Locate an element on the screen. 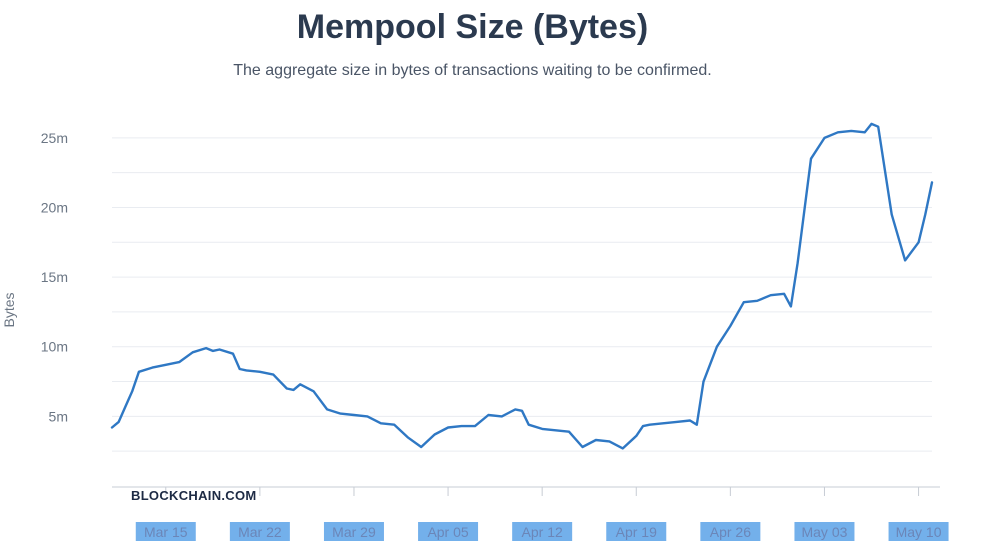 The height and width of the screenshot is (542, 1000). brand-logo: BLOCKCHAIN.COM is located at coordinates (194, 495).